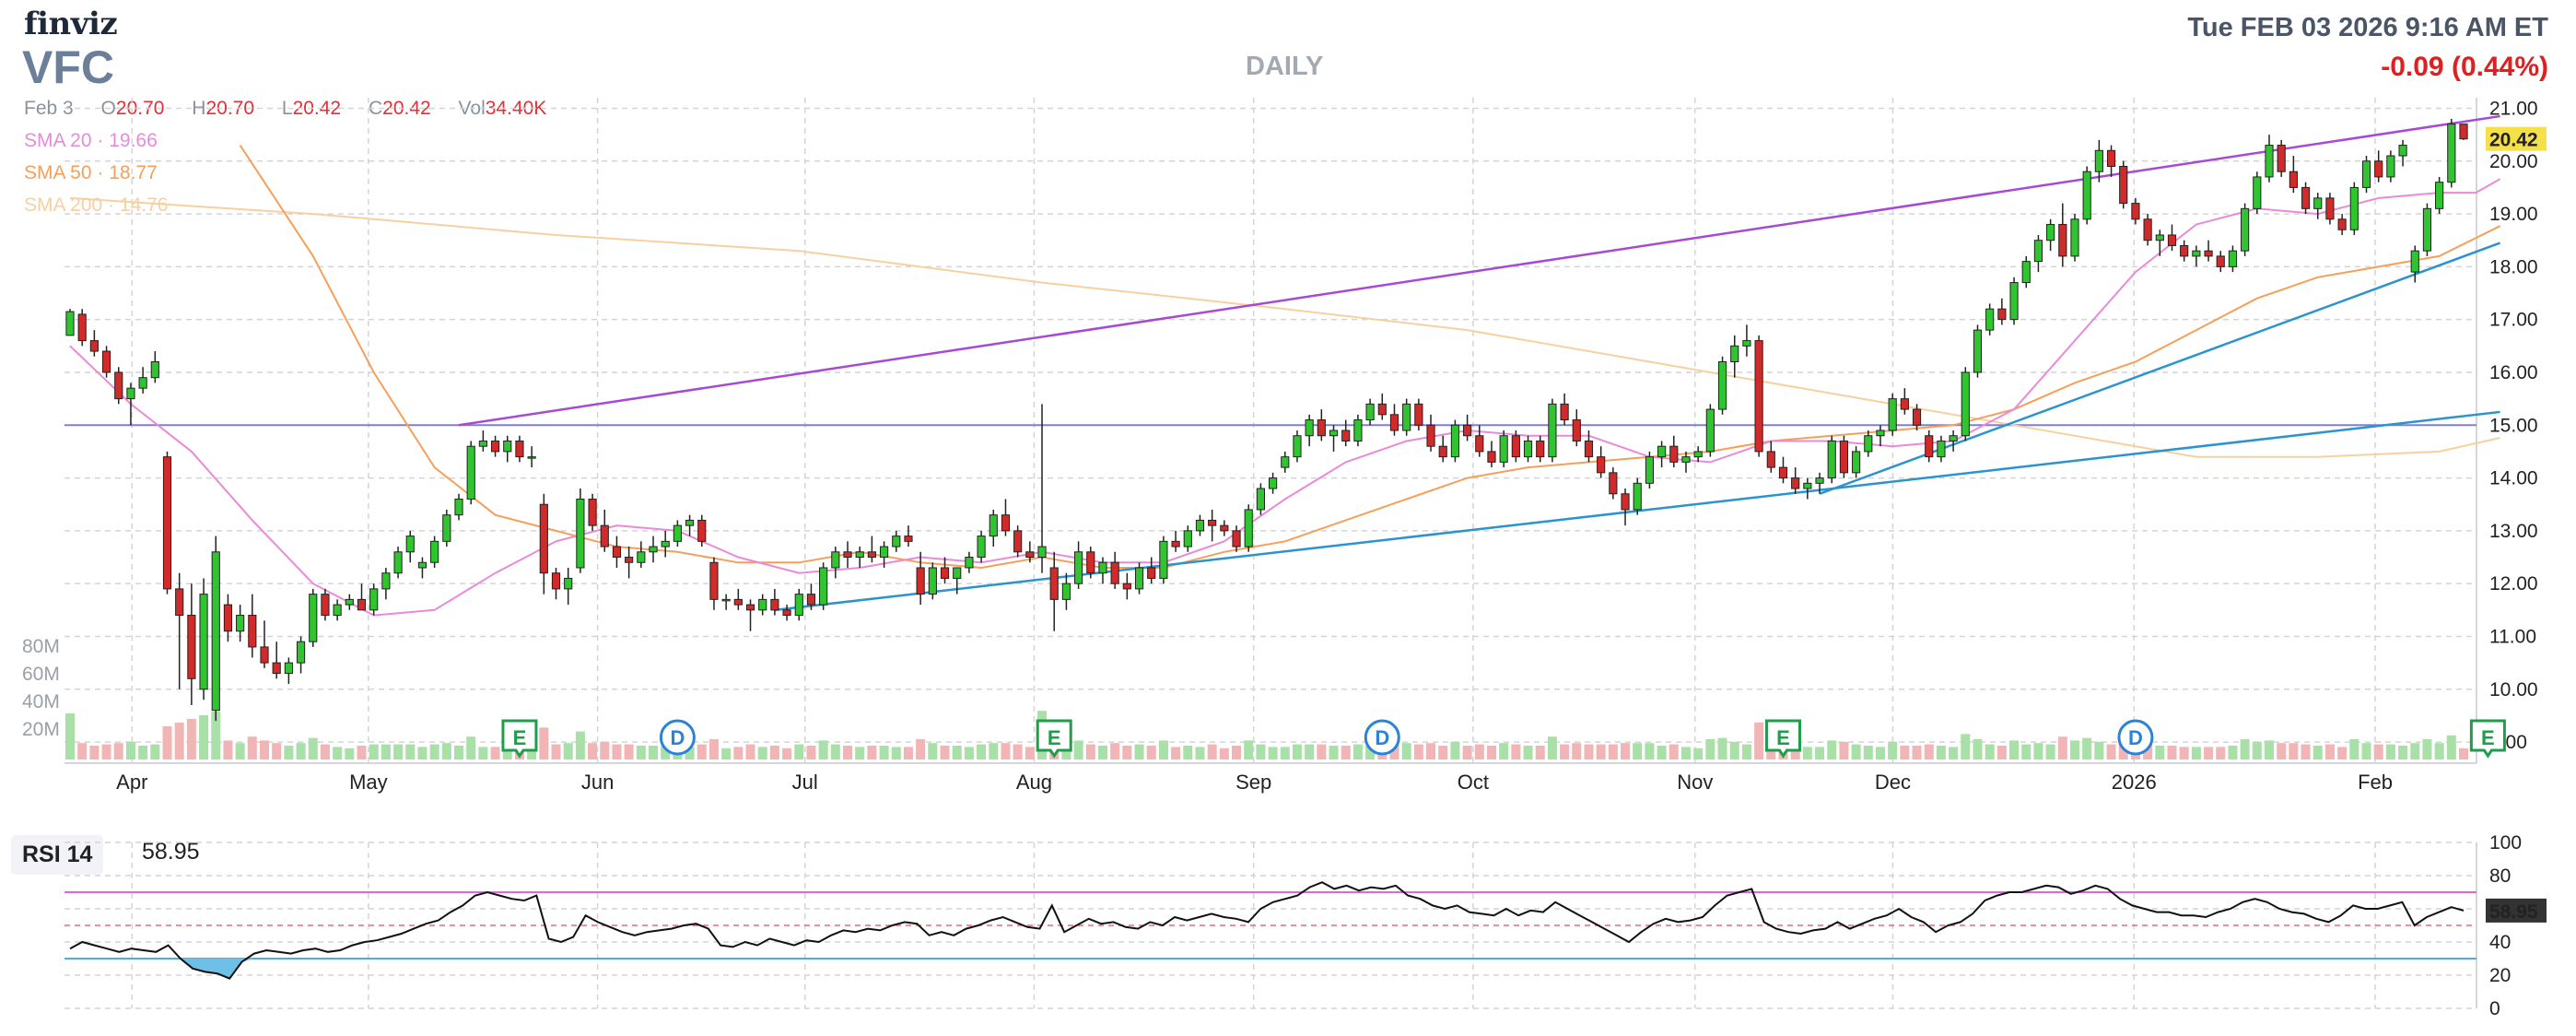 The image size is (2576, 1036). I want to click on price-tick-label: 20.00, so click(2513, 161).